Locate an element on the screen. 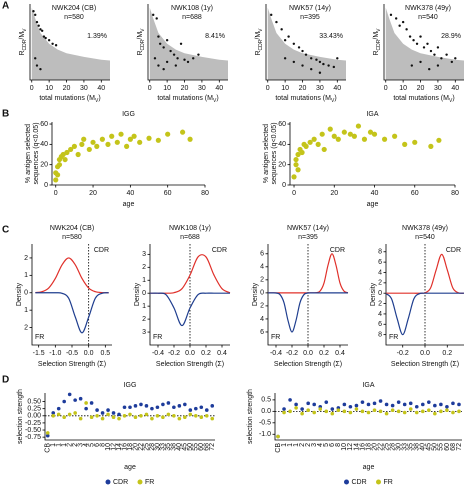 This screenshot has height=496, width=474. y-tick-label: 40 is located at coordinates (44, 144).